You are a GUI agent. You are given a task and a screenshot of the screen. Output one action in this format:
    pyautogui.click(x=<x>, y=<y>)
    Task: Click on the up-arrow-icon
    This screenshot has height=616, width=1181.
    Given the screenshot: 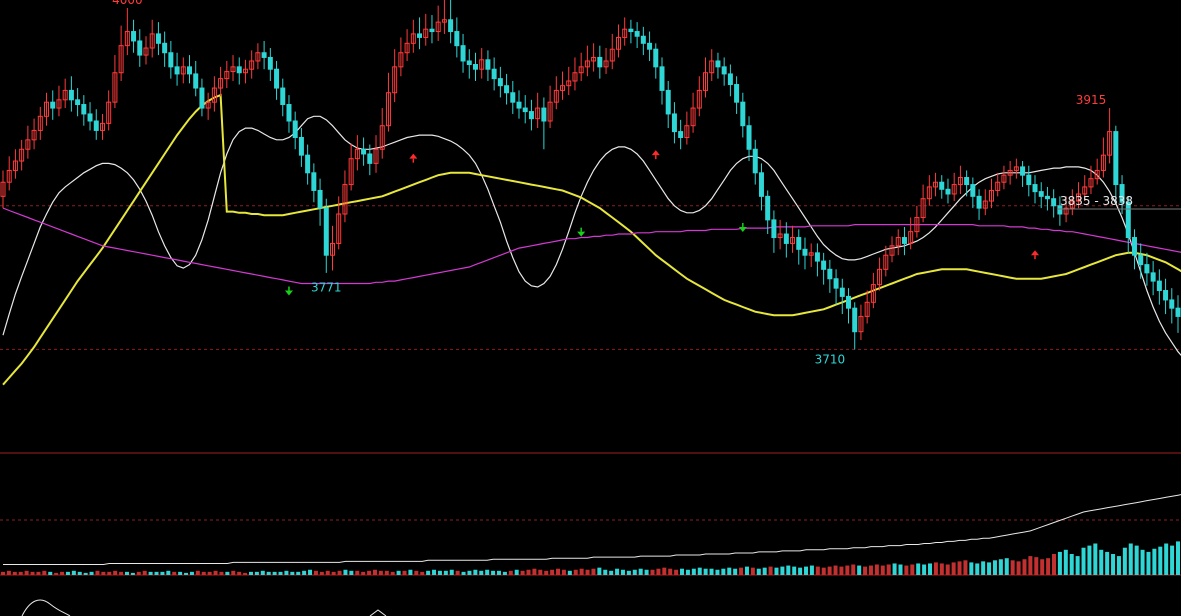 What is the action you would take?
    pyautogui.click(x=413, y=158)
    